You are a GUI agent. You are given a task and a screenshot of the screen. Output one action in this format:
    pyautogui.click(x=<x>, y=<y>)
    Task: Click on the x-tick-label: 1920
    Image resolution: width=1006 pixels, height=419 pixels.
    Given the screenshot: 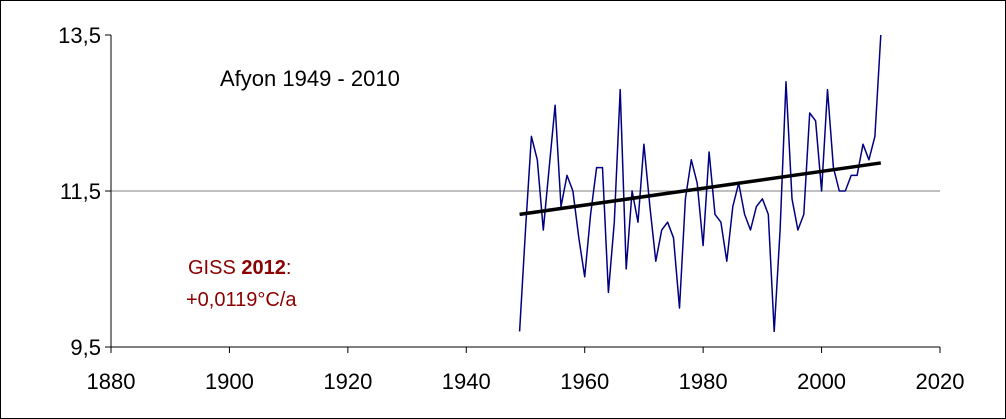 What is the action you would take?
    pyautogui.click(x=347, y=381)
    